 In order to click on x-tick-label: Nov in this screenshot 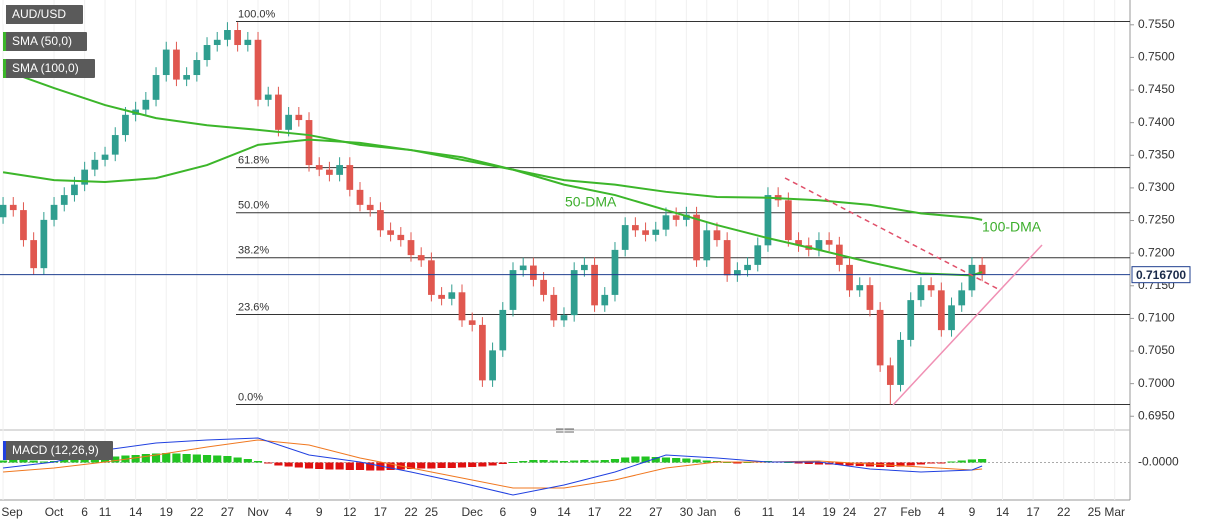, I will do `click(257, 512)`.